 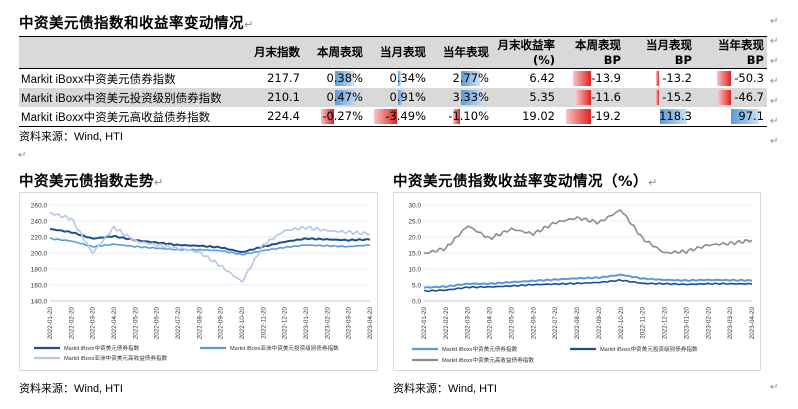 What do you see at coordinates (147, 116) in the screenshot?
I see `row-name-cn: 中资美元高收益债券指数` at bounding box center [147, 116].